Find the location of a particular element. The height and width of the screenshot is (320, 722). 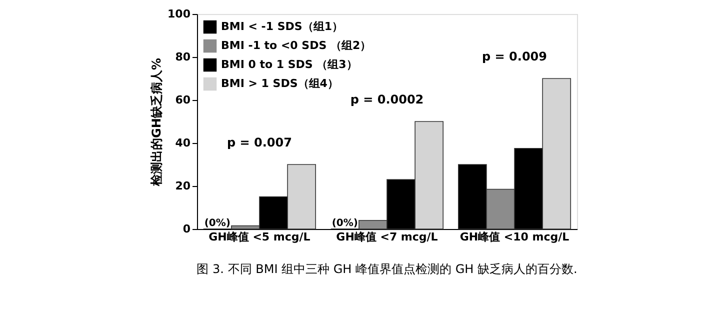

x-tick-label: GH峰值 <5 mcg/L is located at coordinates (259, 237).